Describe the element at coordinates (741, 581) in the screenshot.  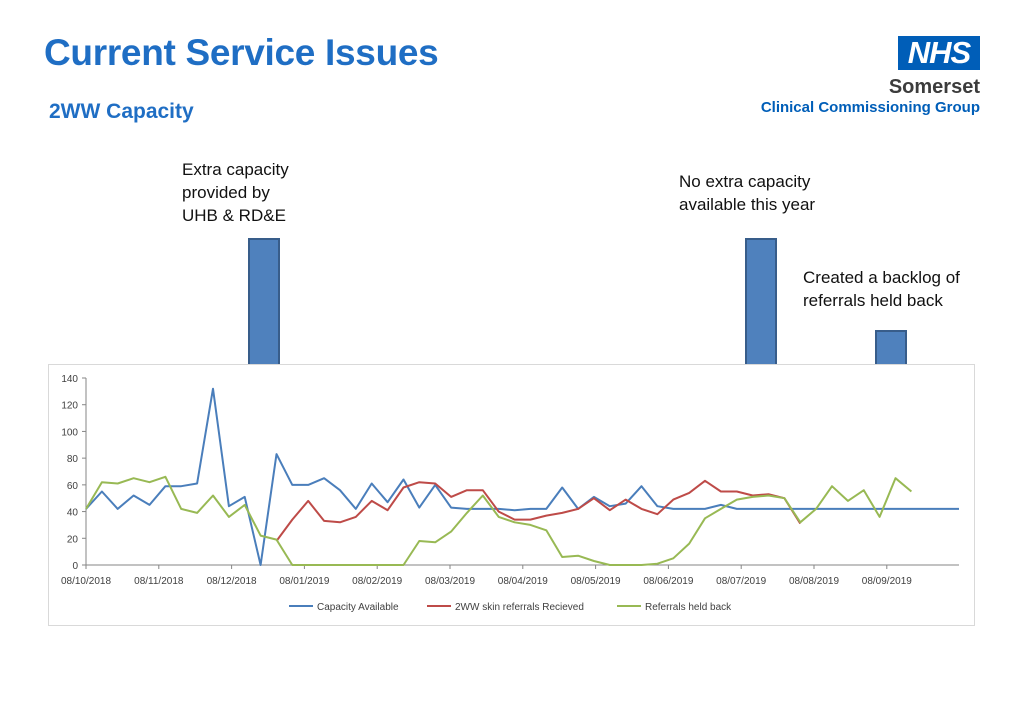
I see `x-tick-label: 08/07/2019` at that location.